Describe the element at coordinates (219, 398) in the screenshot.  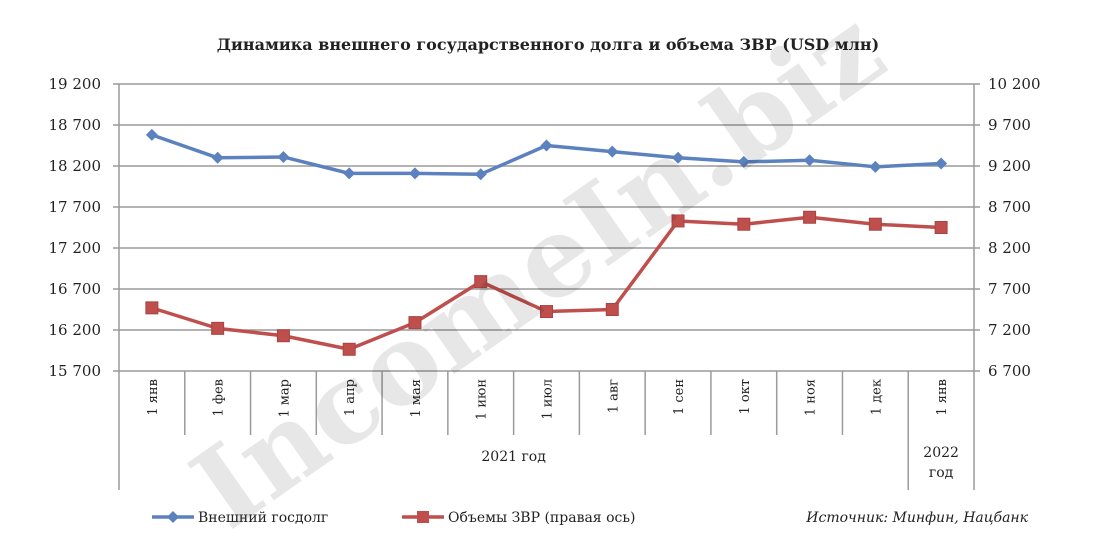
I see `x-tick-label: 1 фев` at that location.